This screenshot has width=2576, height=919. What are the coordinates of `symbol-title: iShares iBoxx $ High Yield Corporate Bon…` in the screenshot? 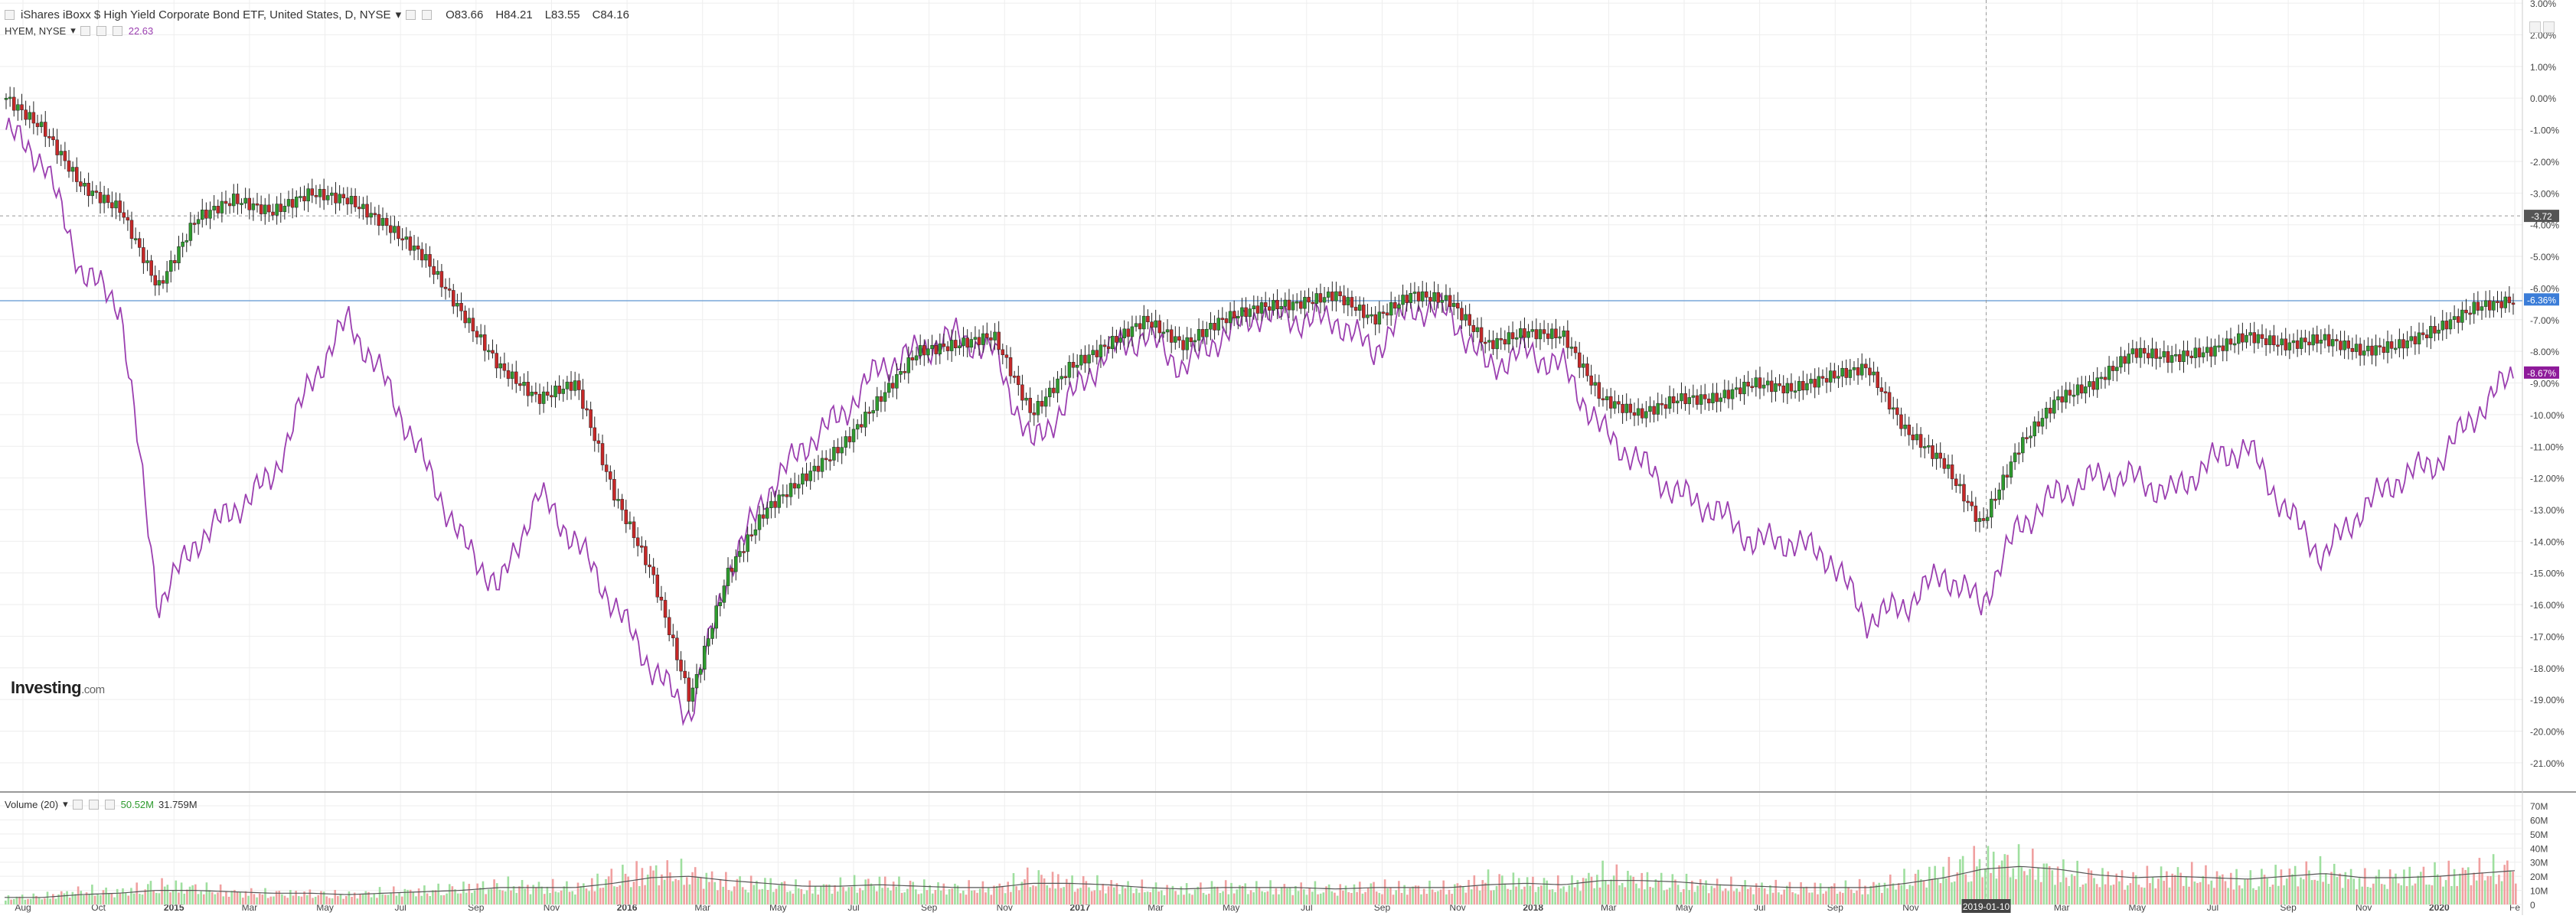 It's located at (206, 14).